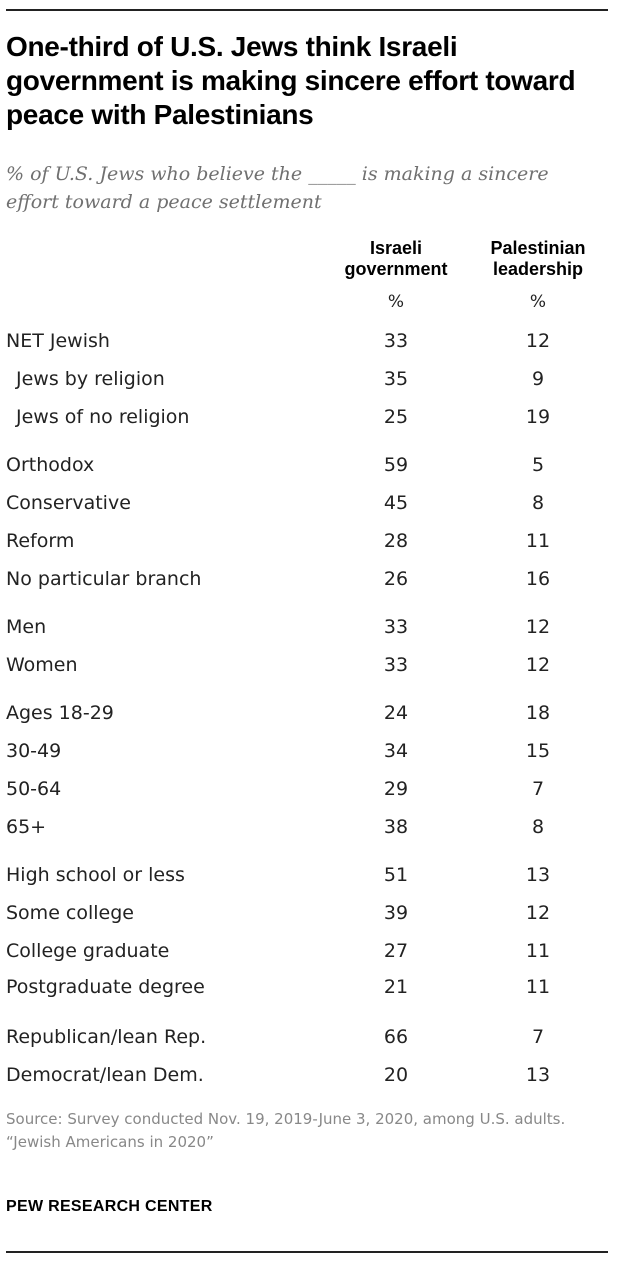 The image size is (620, 1266). I want to click on palestinian-leadership-value: 9, so click(538, 379).